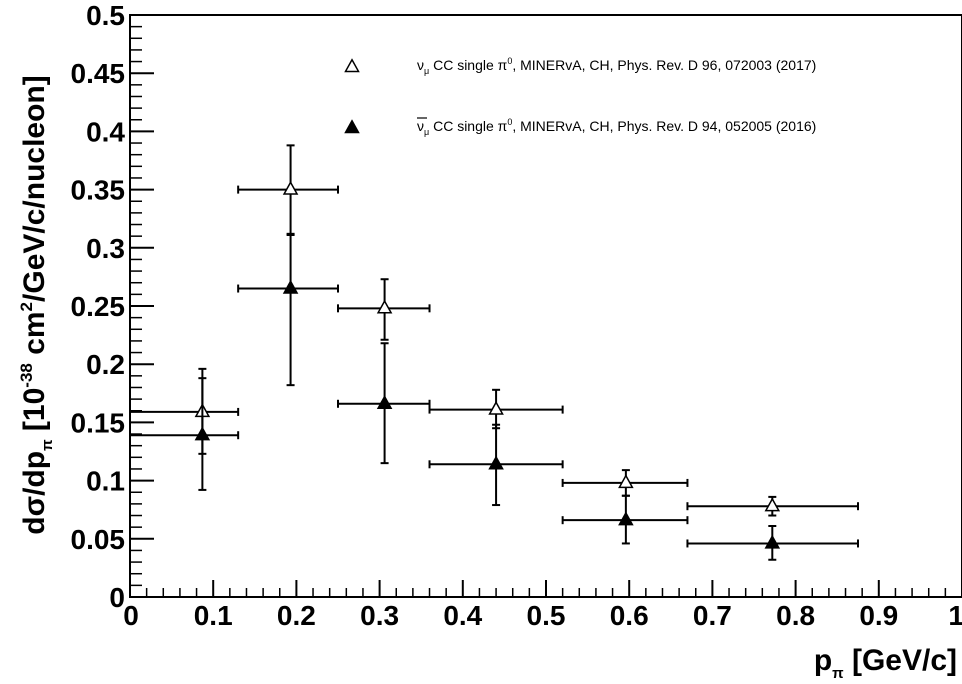  Describe the element at coordinates (462, 615) in the screenshot. I see `x-tick-label: 0.4` at that location.